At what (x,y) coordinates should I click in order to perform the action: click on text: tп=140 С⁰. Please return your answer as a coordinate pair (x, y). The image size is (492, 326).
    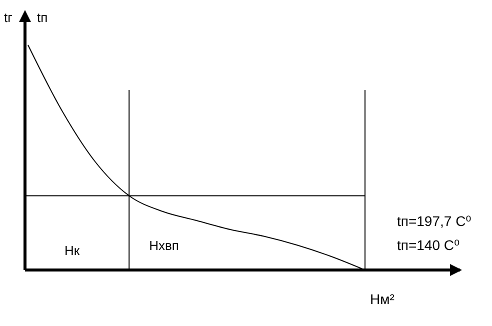
    Looking at the image, I should click on (428, 245).